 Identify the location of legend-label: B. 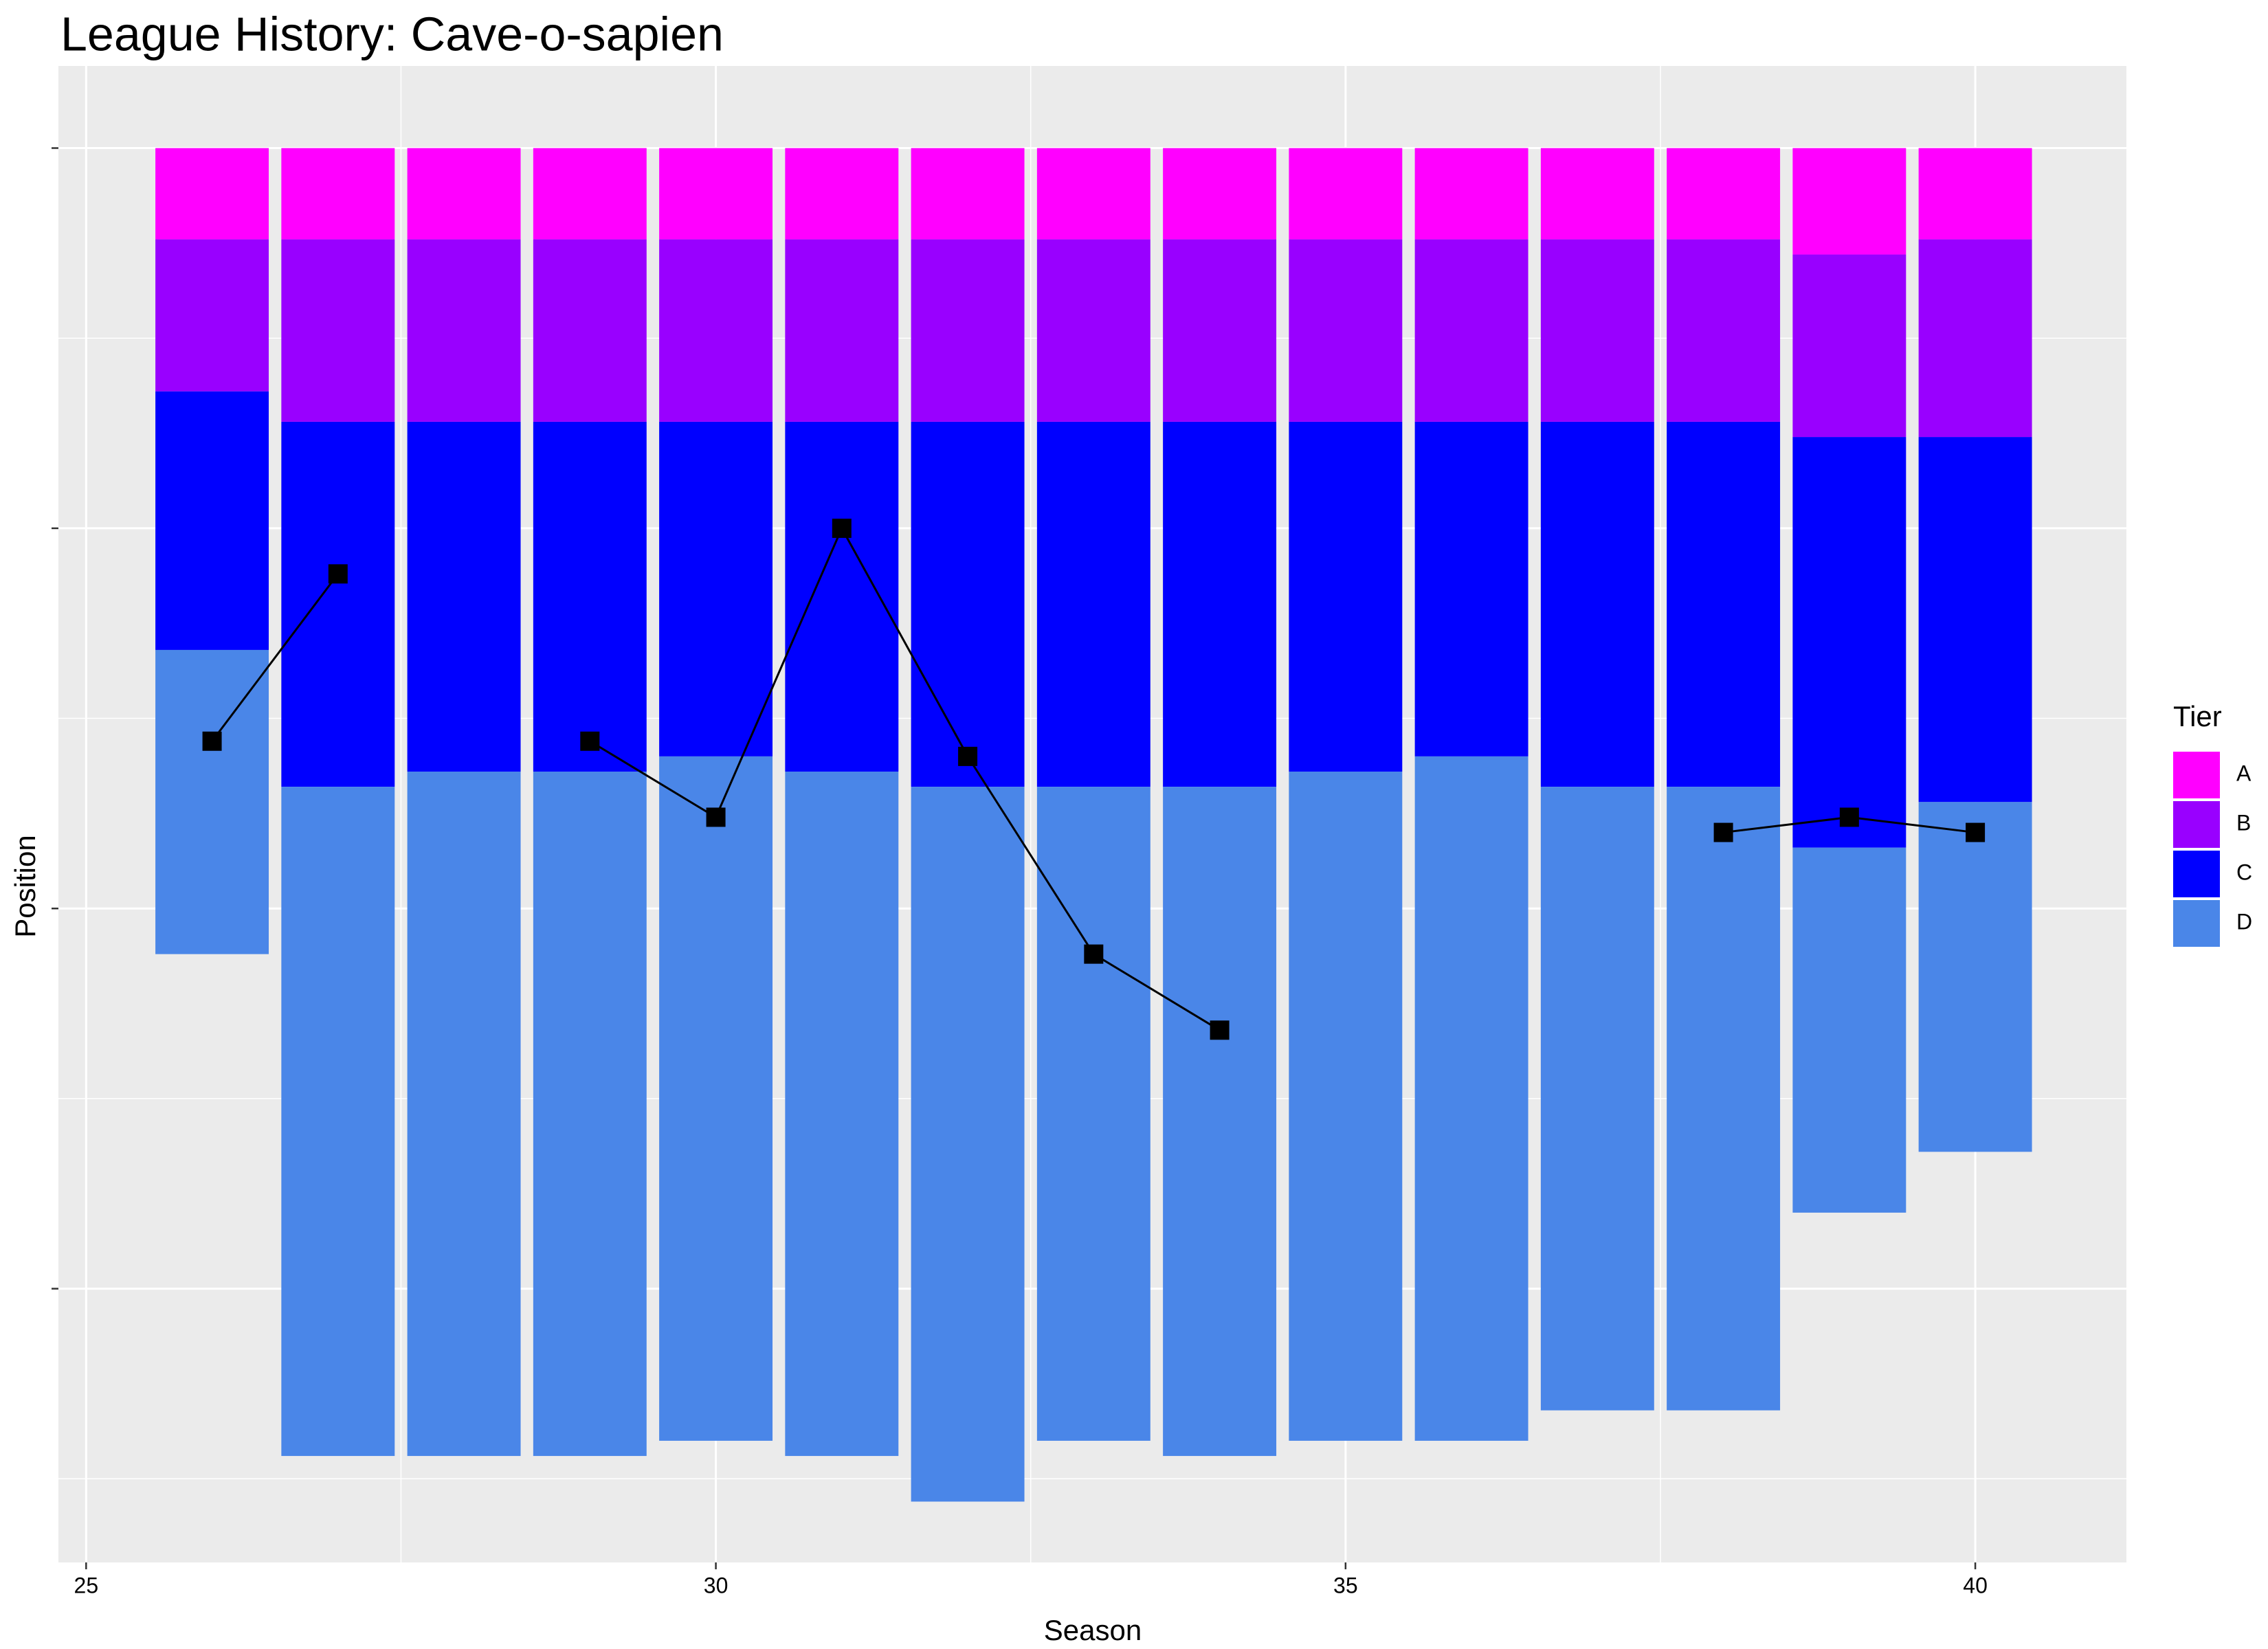
(2243, 823).